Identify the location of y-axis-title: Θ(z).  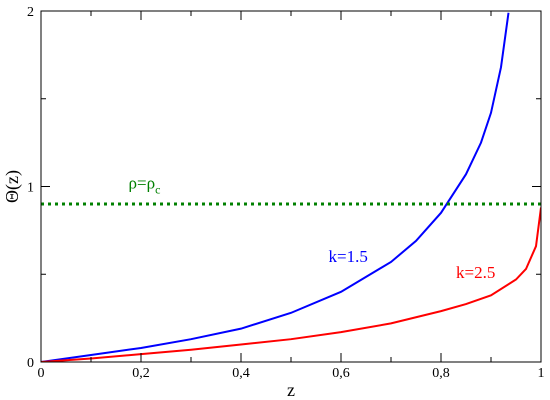
(12, 186).